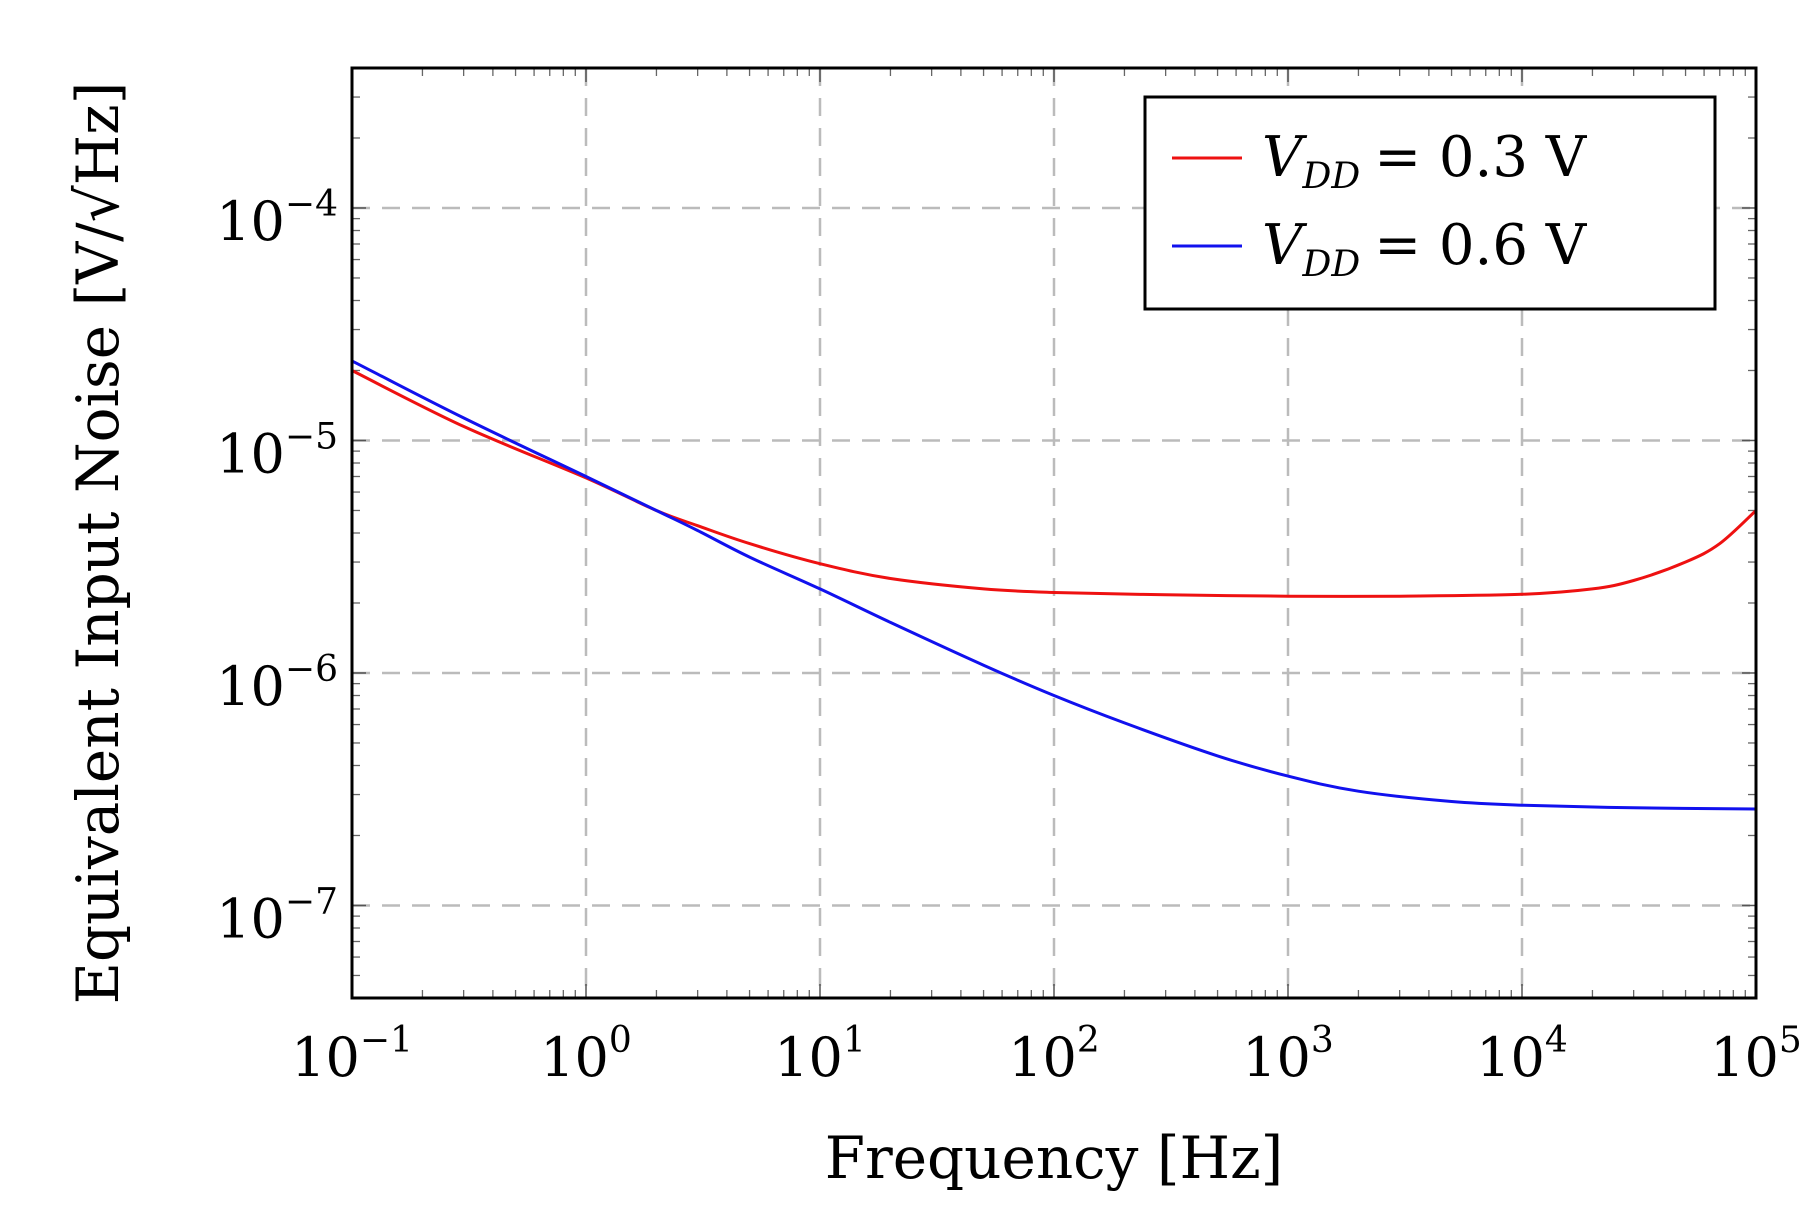  What do you see at coordinates (1522, 1054) in the screenshot?
I see `x-tick-label: 10⁴` at bounding box center [1522, 1054].